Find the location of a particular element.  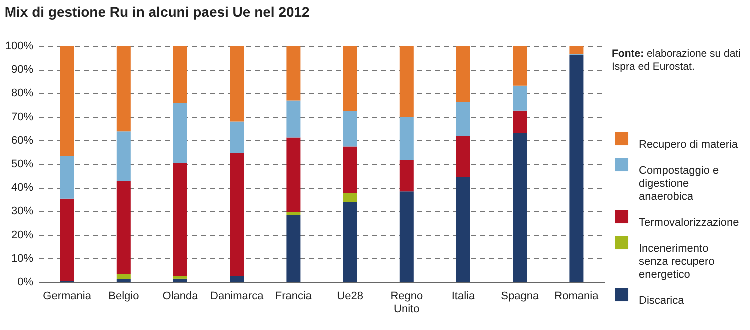

chart-title: Mix di gestione Ru in alcuni paesi Ue nel 2012 is located at coordinates (157, 12).